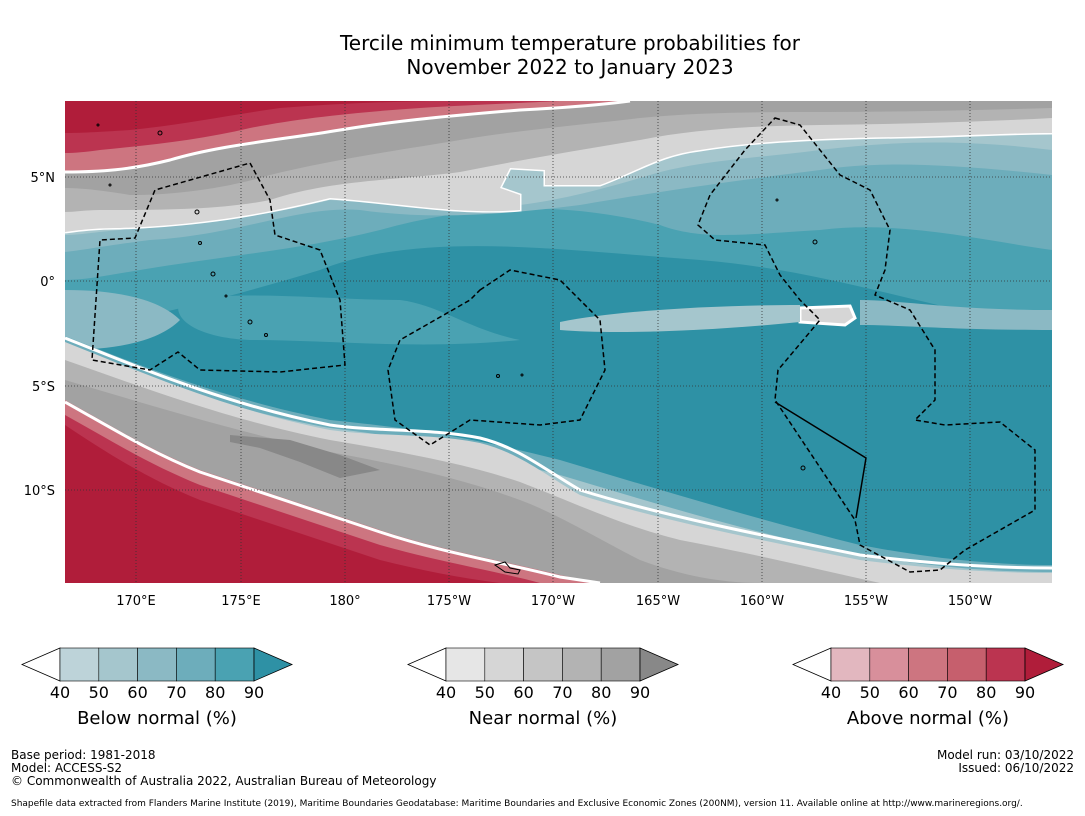 Image resolution: width=1085 pixels, height=816 pixels. What do you see at coordinates (869, 692) in the screenshot?
I see `colorbar-above-tick: 50` at bounding box center [869, 692].